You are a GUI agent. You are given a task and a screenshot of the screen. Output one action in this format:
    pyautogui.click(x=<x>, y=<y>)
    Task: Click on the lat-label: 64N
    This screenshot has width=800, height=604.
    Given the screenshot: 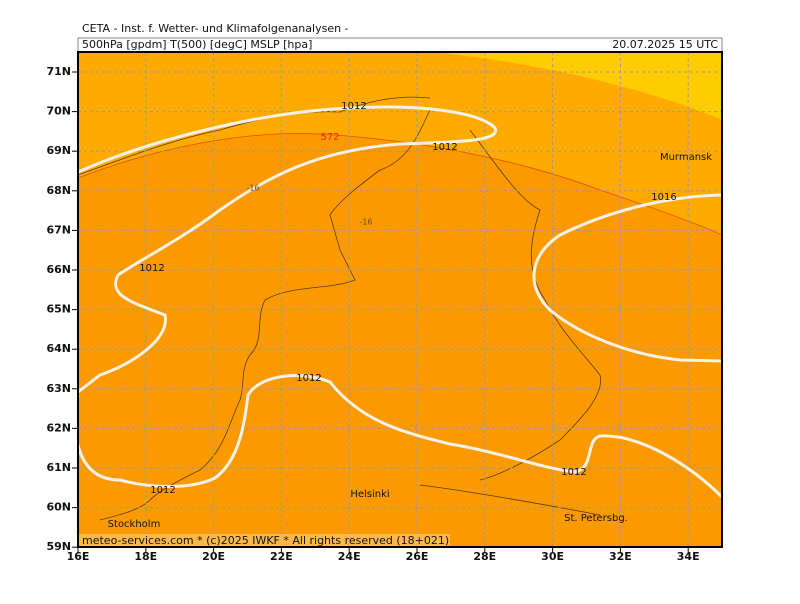 What is the action you would take?
    pyautogui.click(x=58, y=348)
    